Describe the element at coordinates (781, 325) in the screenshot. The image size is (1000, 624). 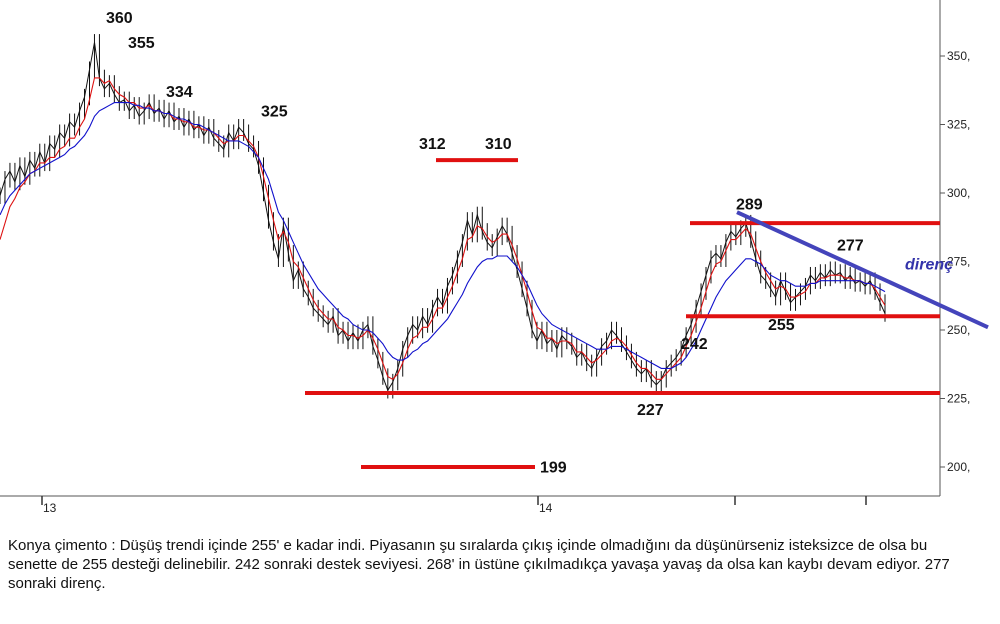
I see `price-annotation-255: 255` at that location.